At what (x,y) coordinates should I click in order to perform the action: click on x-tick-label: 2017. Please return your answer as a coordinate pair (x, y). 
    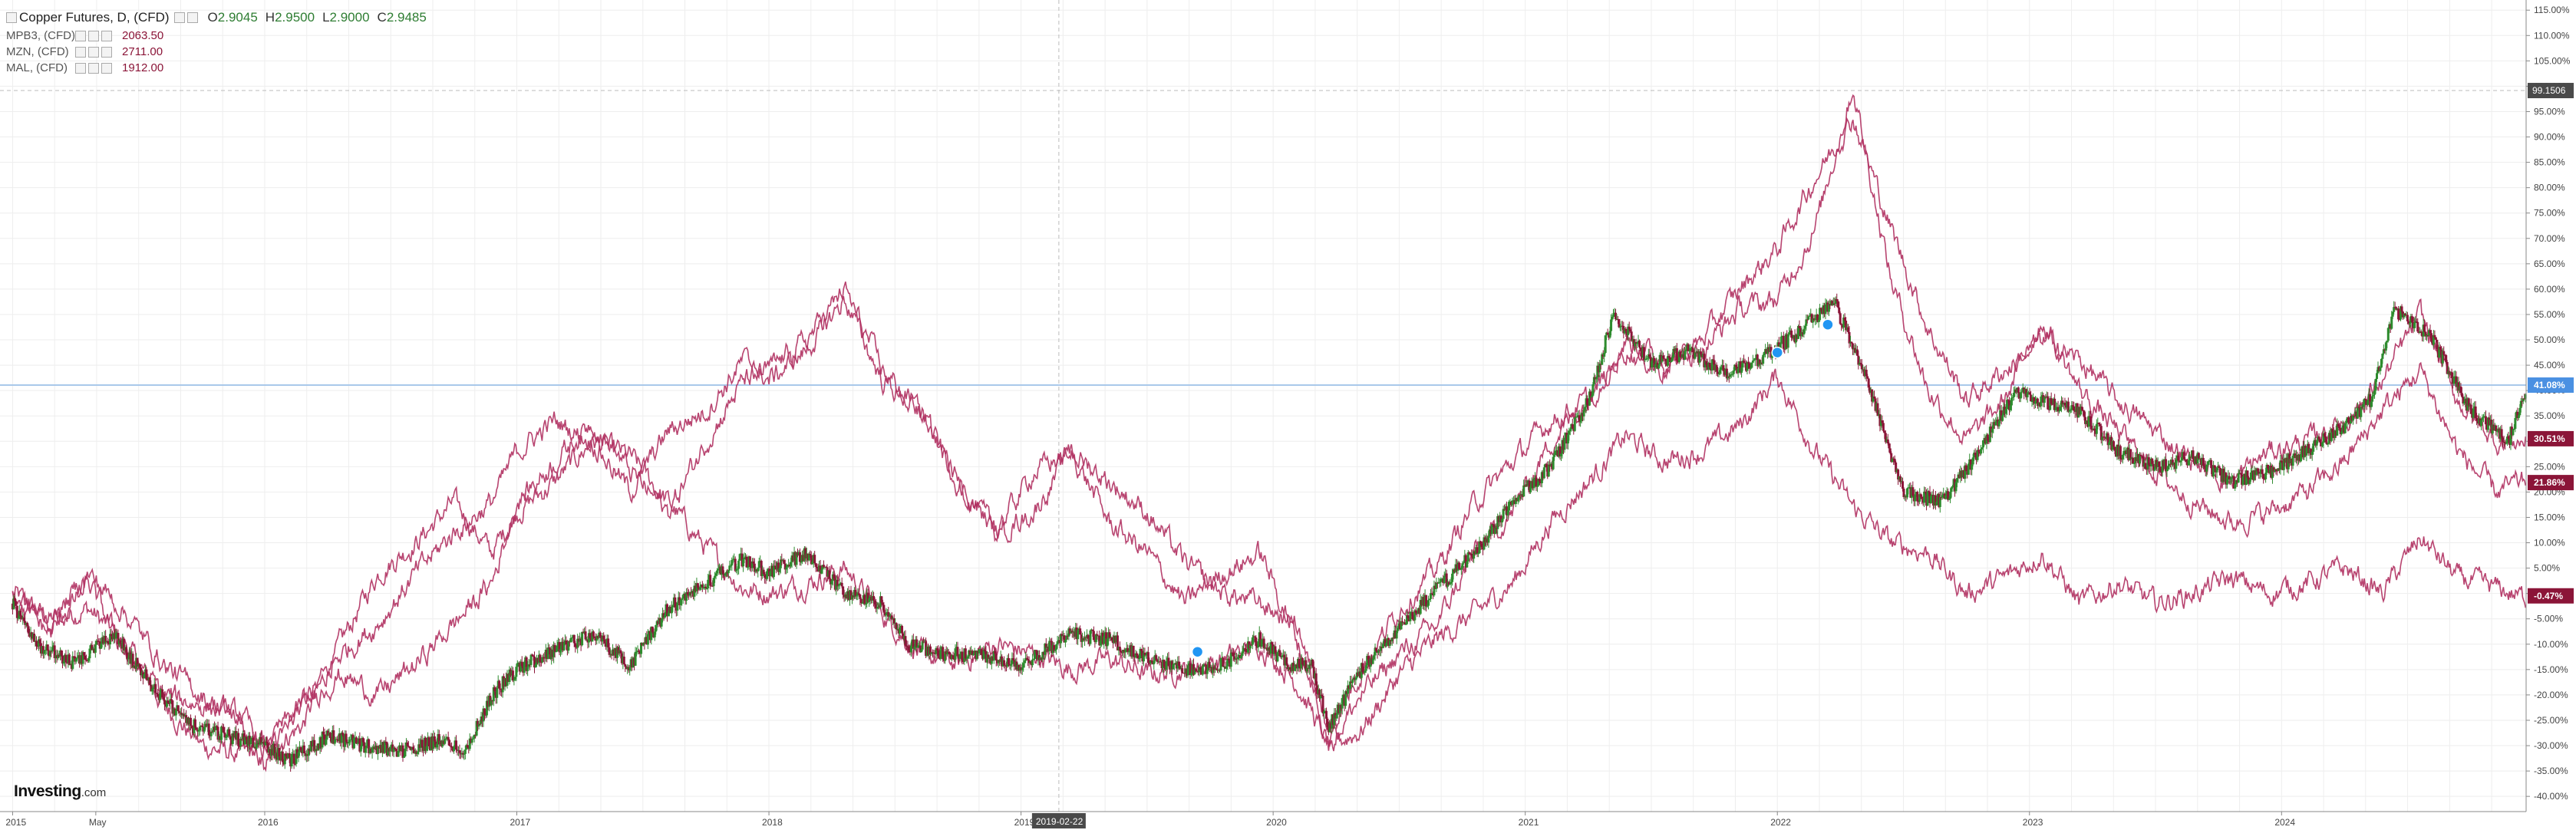
    Looking at the image, I should click on (520, 823).